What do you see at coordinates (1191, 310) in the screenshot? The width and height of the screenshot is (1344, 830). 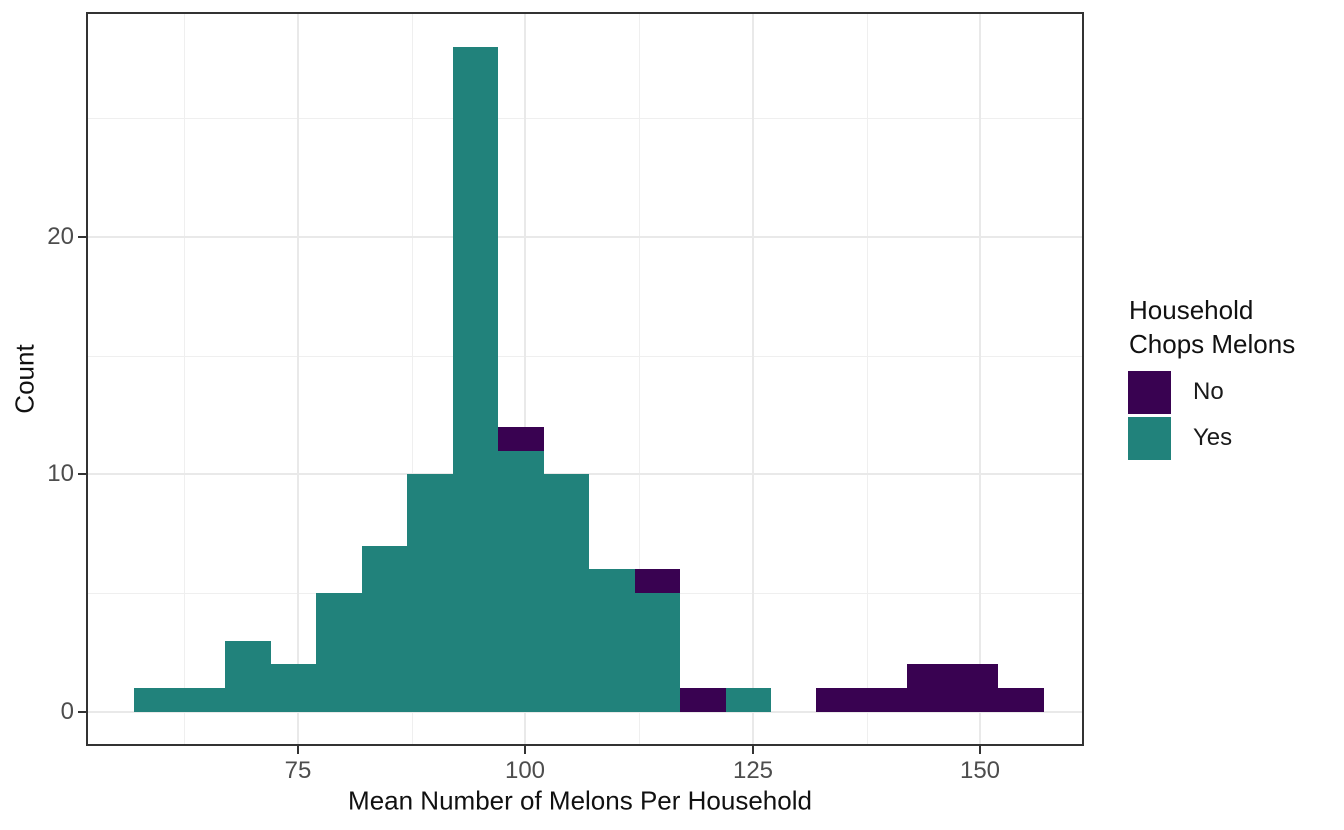 I see `legend-title-line1: Household` at bounding box center [1191, 310].